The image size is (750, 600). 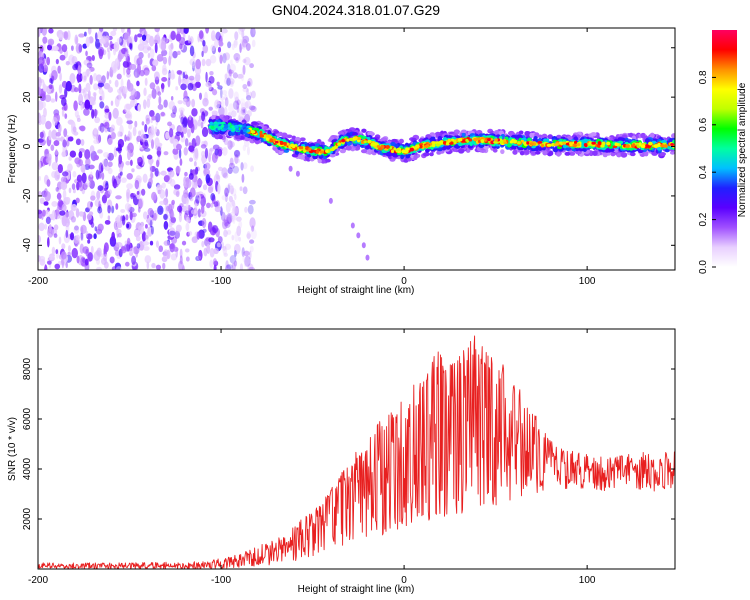 What do you see at coordinates (703, 77) in the screenshot?
I see `colorbar-tick-label: 0.8` at bounding box center [703, 77].